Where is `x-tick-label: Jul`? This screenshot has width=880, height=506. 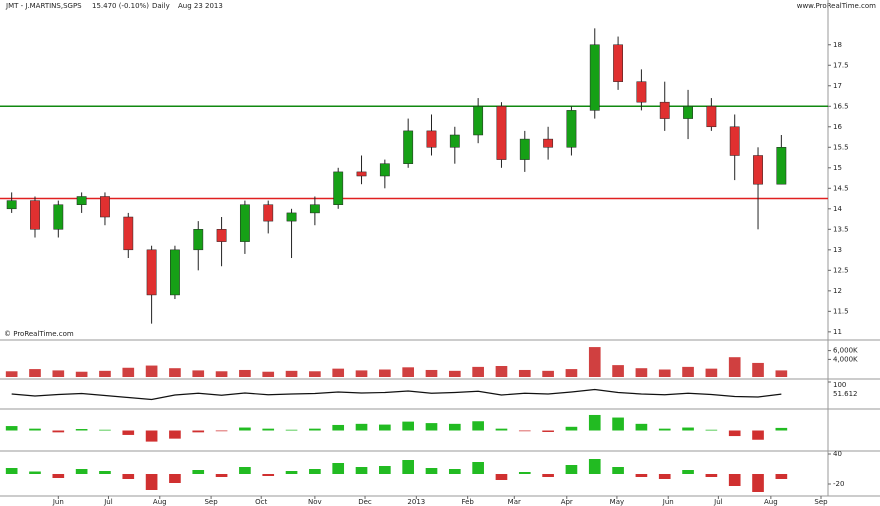
x-tick-label: Jul is located at coordinates (108, 502).